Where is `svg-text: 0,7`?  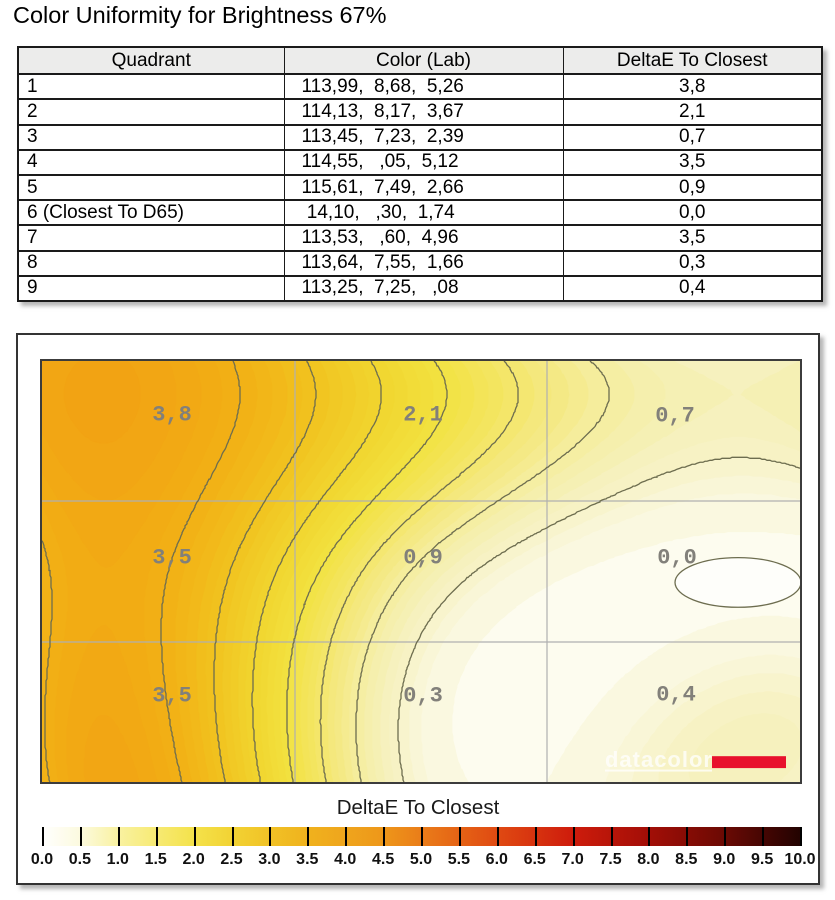
svg-text: 0,7 is located at coordinates (675, 416).